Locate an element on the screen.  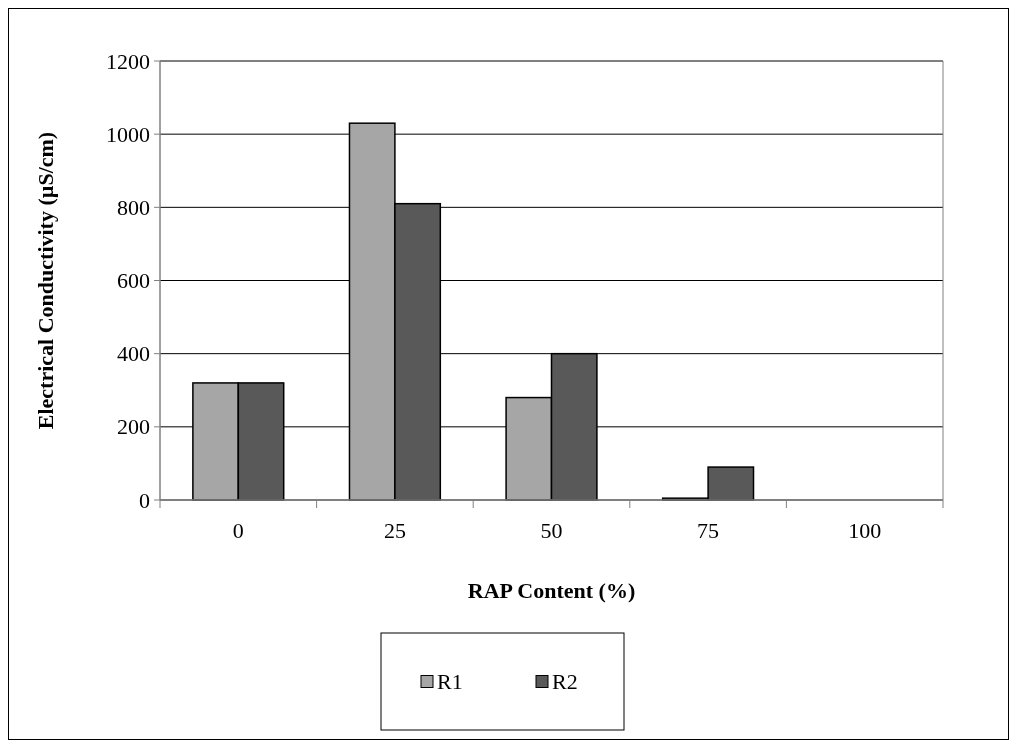
x-axis-title: RAP Content (%) is located at coordinates (551, 590).